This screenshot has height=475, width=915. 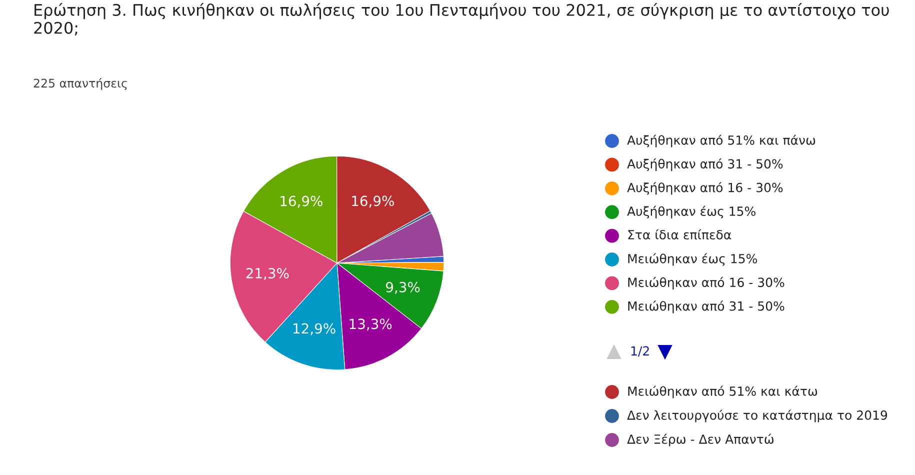 What do you see at coordinates (705, 188) in the screenshot?
I see `legend-label: Αυξήθηκαν από 16 - 30%` at bounding box center [705, 188].